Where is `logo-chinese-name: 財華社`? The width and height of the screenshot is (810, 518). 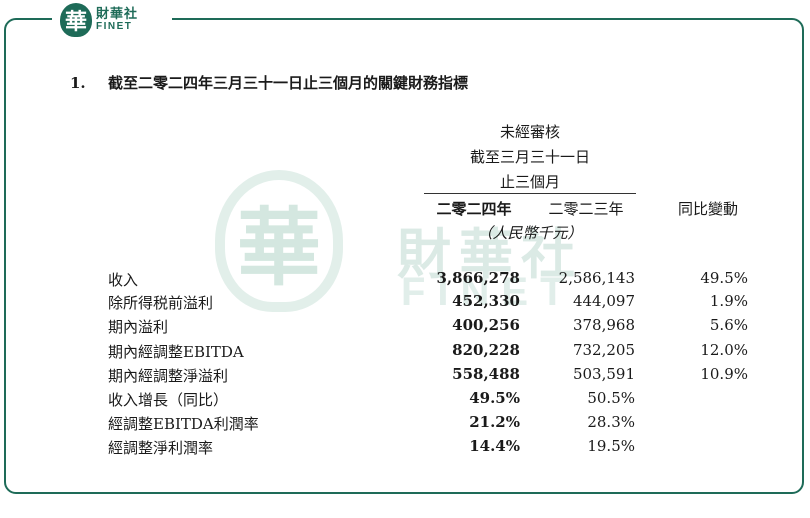
logo-chinese-name: 財華社 is located at coordinates (117, 14).